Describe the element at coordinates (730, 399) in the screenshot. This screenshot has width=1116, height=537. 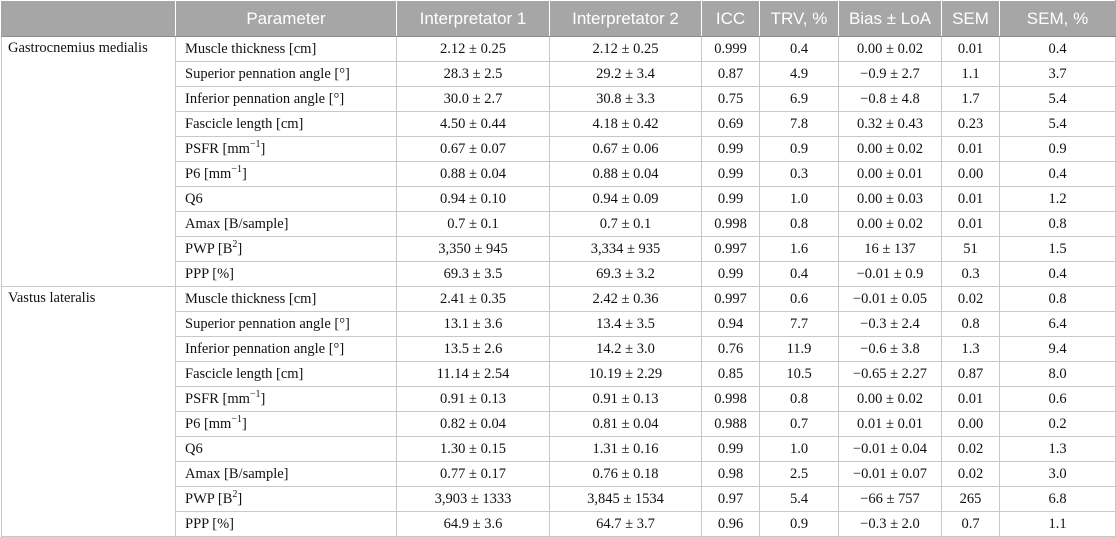
I see `icc-cell: 0.998` at that location.